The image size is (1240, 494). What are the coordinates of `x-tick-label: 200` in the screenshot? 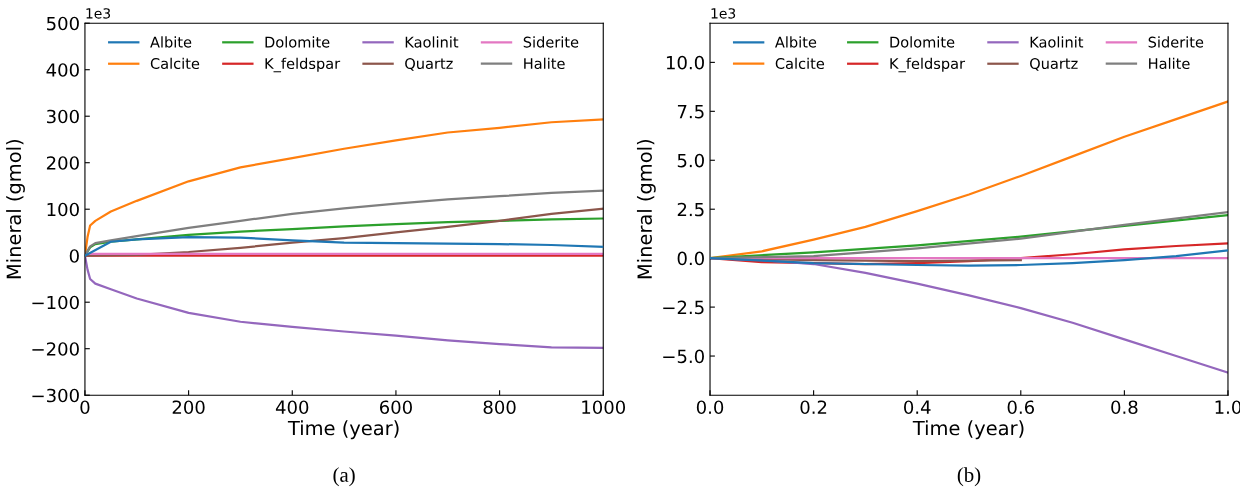 It's located at (188, 407).